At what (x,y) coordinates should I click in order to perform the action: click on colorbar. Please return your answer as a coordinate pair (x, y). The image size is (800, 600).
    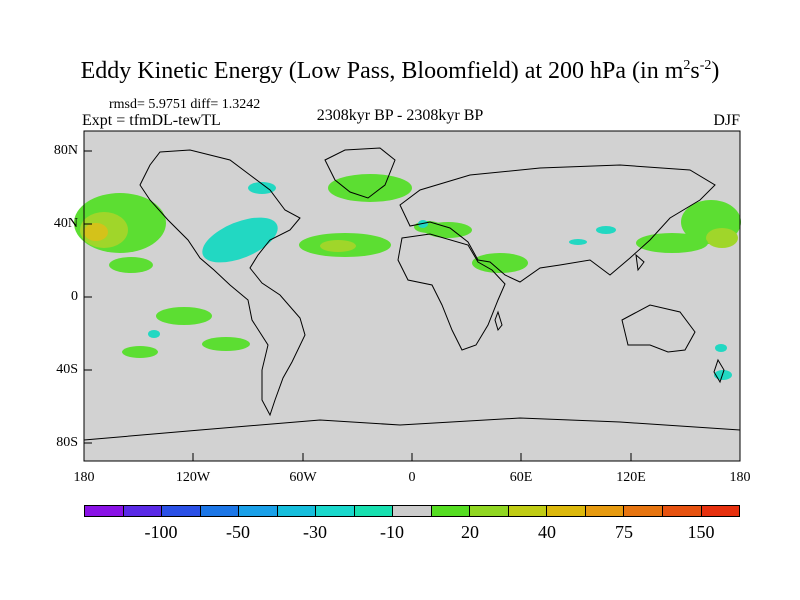
    Looking at the image, I should click on (412, 511).